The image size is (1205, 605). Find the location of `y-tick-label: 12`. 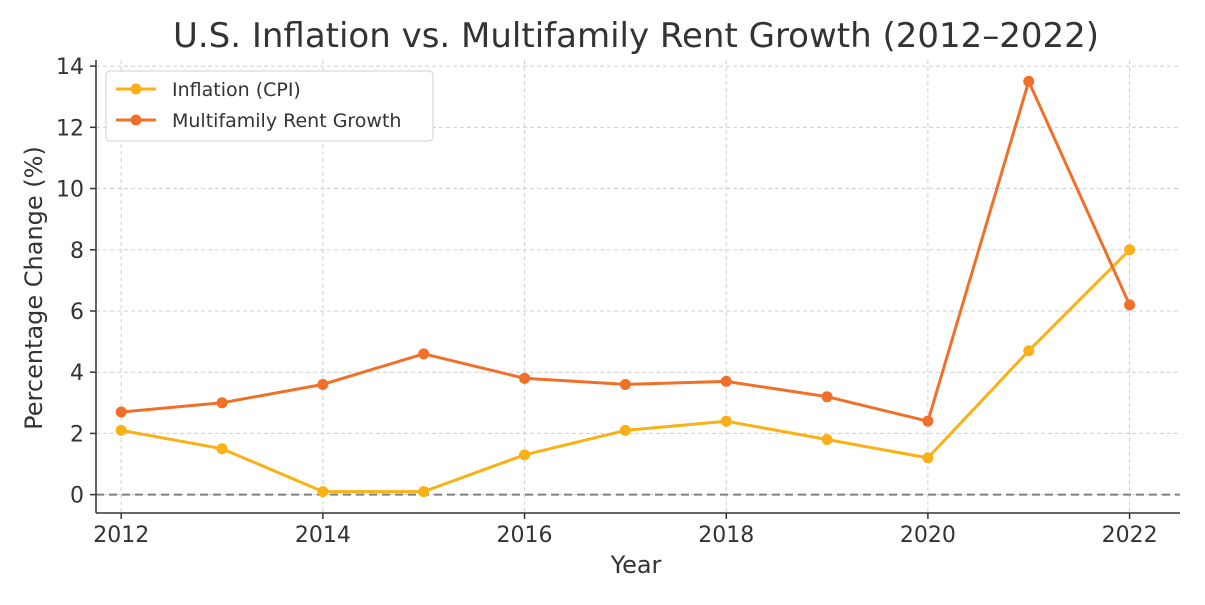

y-tick-label: 12 is located at coordinates (70, 128).